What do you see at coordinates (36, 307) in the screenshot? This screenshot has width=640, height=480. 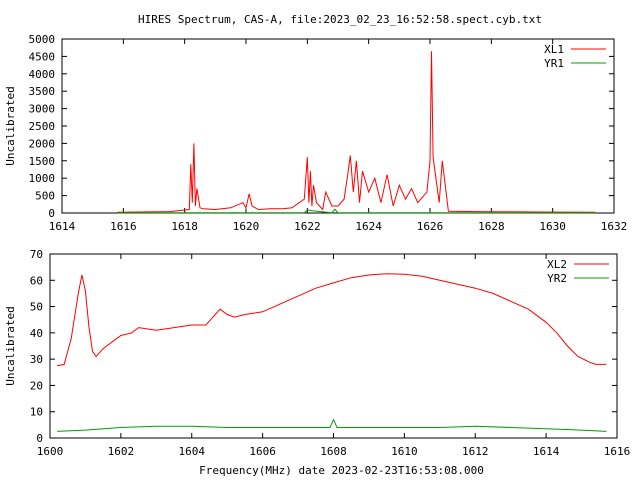 I see `y-tick-label: 50` at bounding box center [36, 307].